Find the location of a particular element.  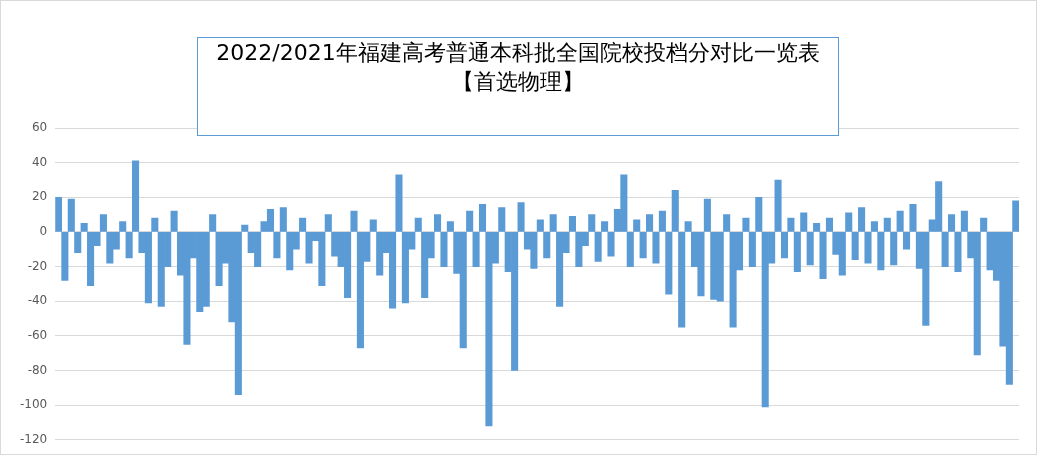

y-tick-label: 0 is located at coordinates (43, 231).